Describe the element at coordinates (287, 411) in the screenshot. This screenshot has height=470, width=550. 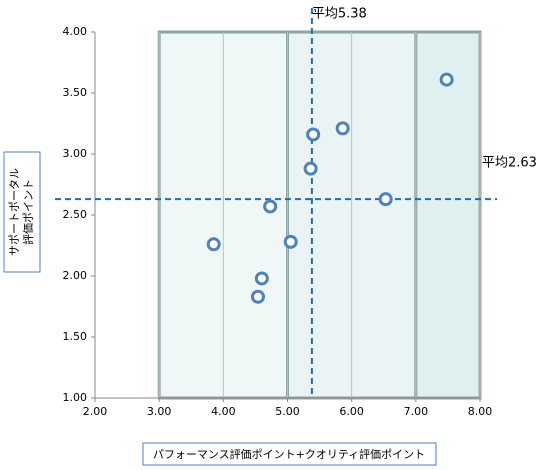
I see `x-tick-label: 5.00` at that location.